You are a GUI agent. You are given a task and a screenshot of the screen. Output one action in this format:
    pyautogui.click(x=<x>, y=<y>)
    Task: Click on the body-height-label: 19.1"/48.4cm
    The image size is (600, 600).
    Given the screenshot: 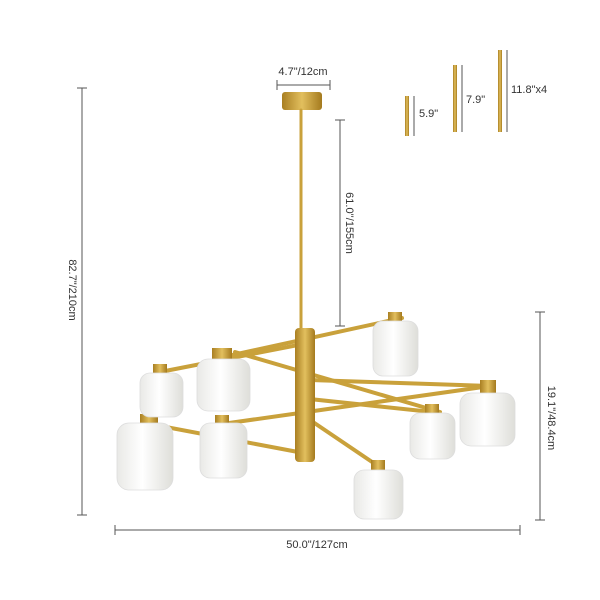 What is the action you would take?
    pyautogui.click(x=551, y=418)
    